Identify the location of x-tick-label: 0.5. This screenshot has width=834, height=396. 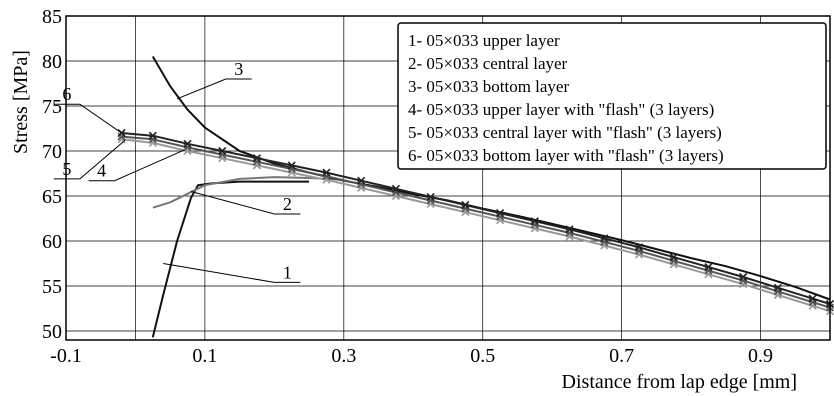
(482, 356).